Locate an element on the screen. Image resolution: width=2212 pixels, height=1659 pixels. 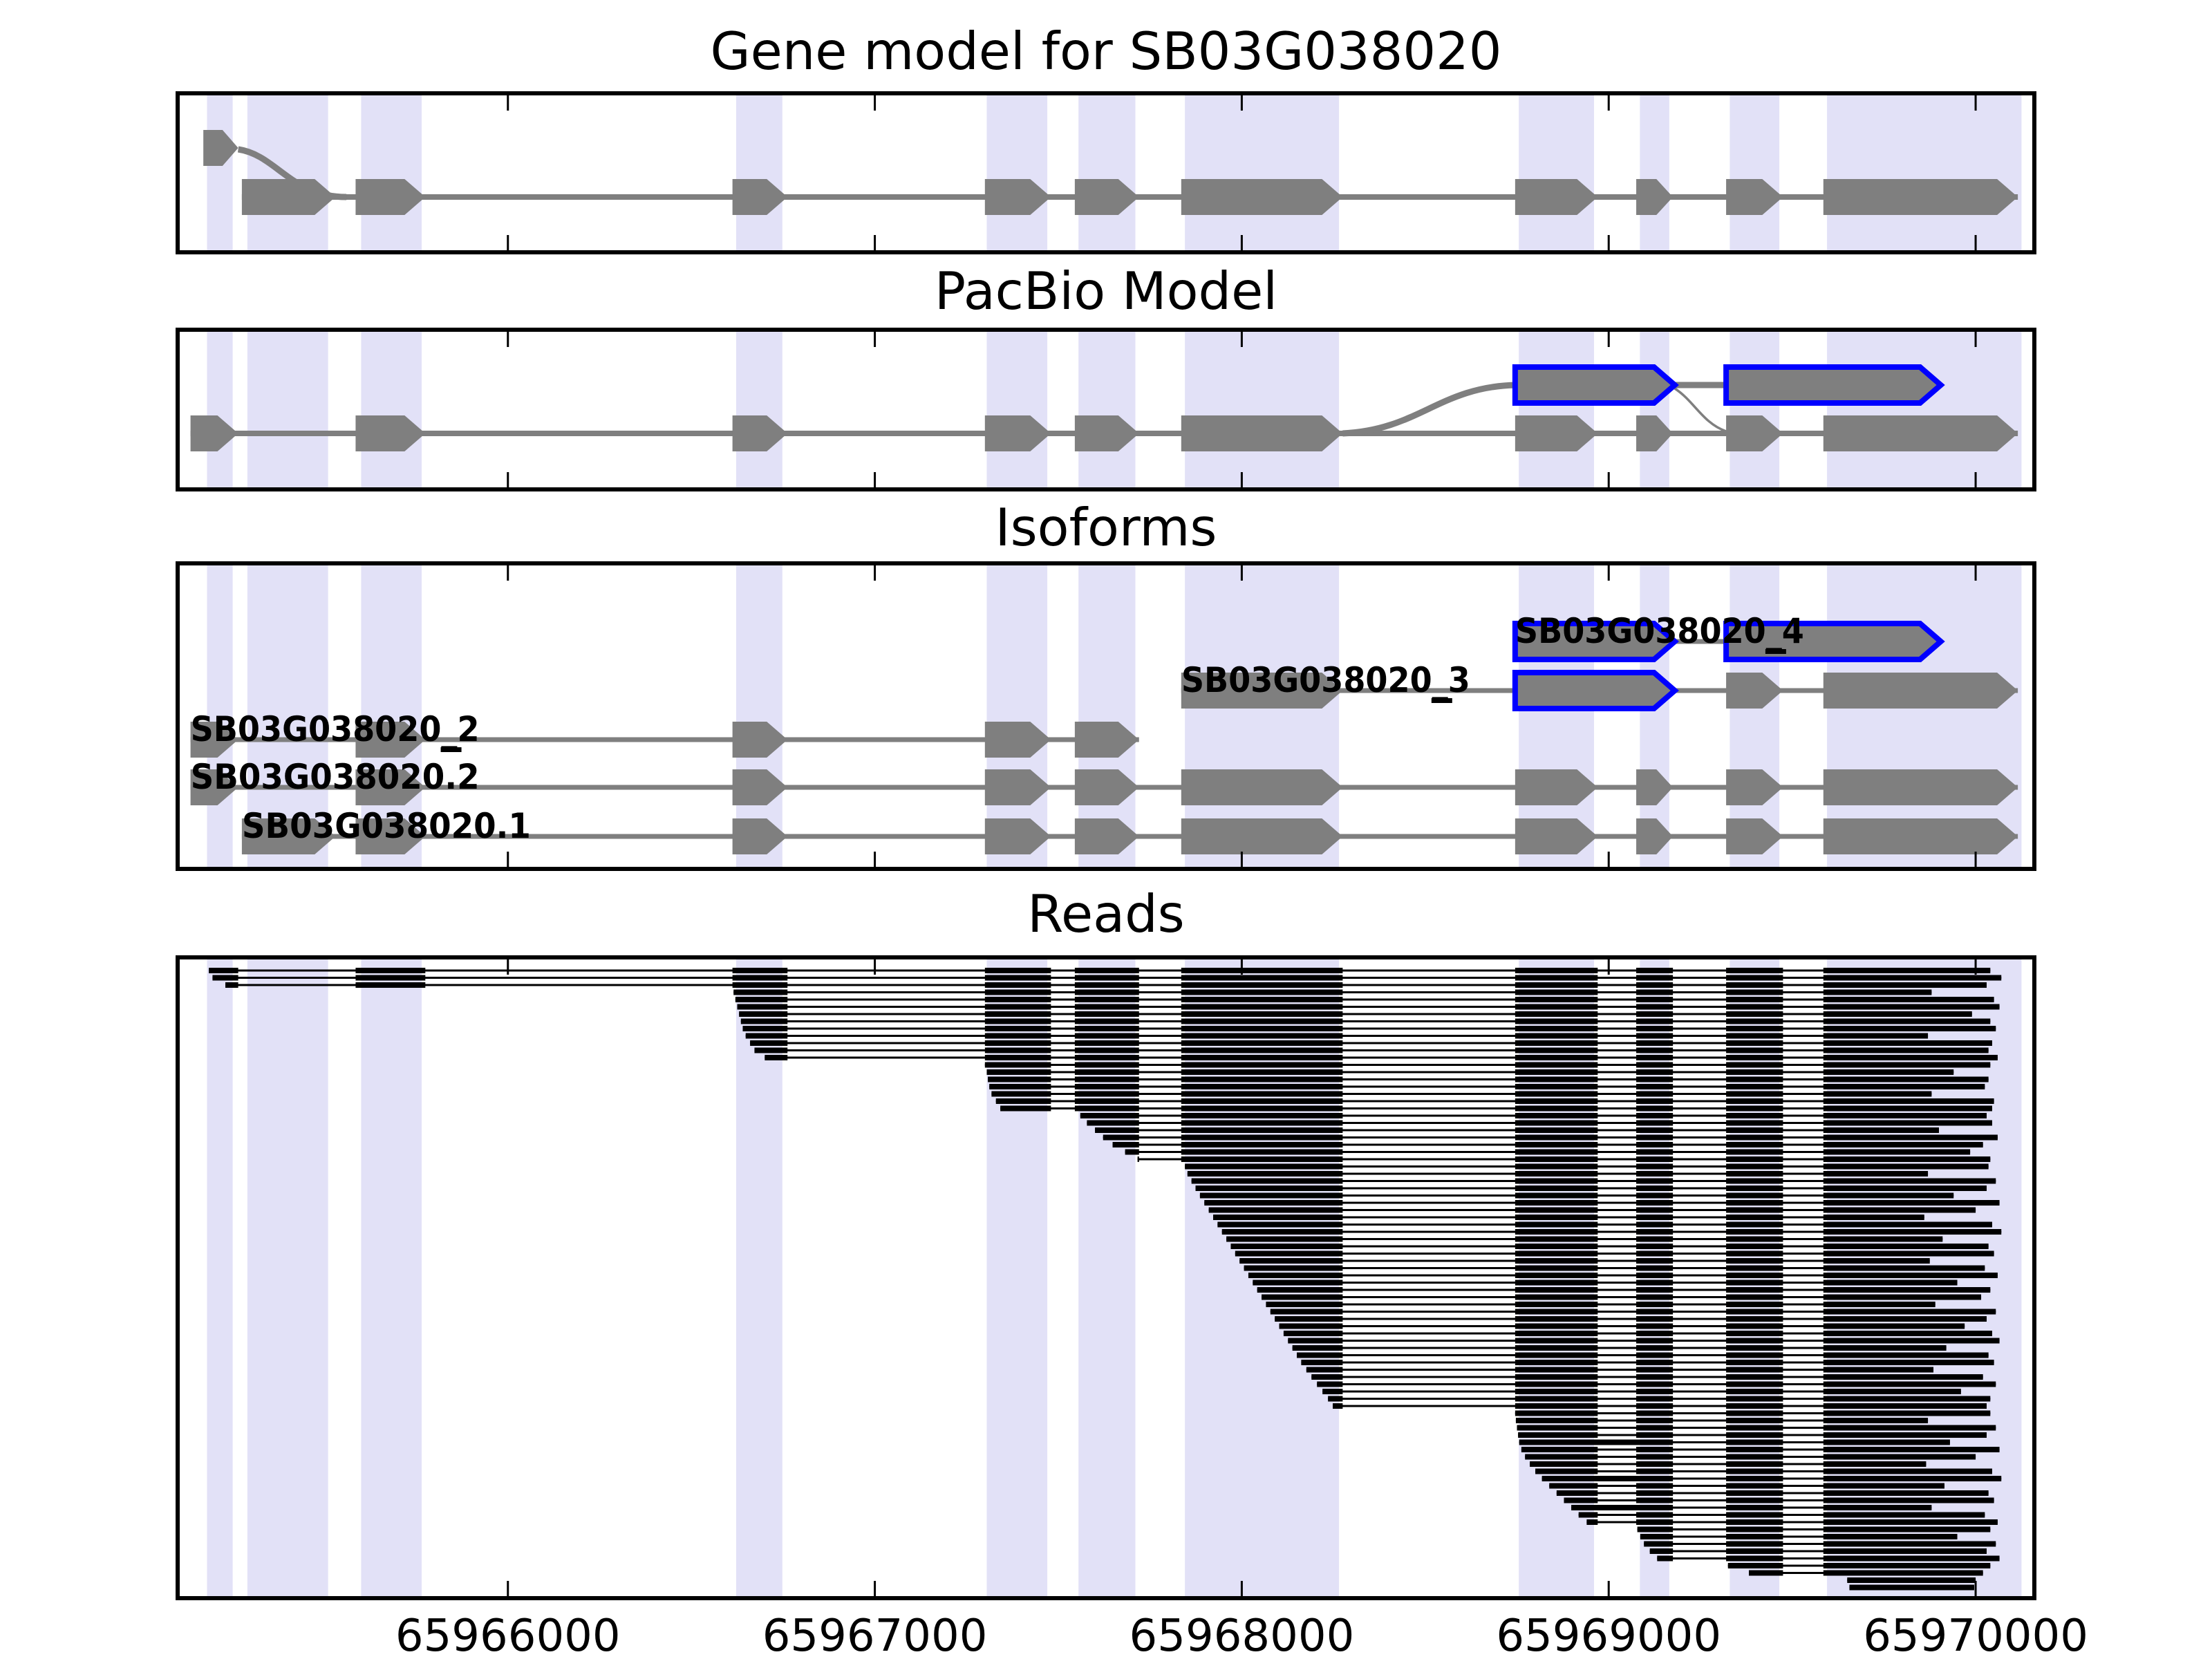
splice-curve-down is located at coordinates (1700, 410).